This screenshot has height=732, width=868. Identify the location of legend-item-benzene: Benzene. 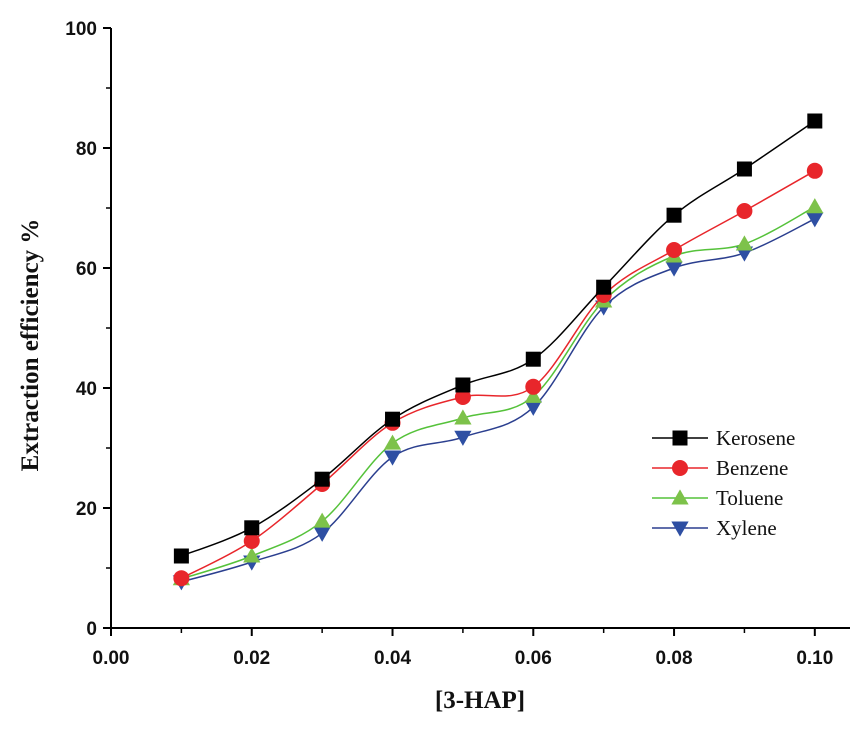
(720, 468).